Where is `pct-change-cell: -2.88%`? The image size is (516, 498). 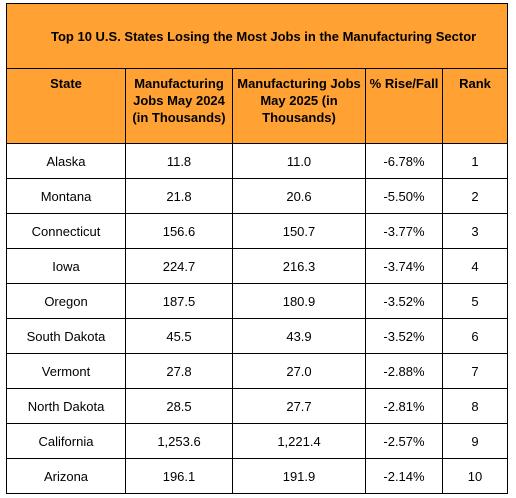
pct-change-cell: -2.88% is located at coordinates (404, 371).